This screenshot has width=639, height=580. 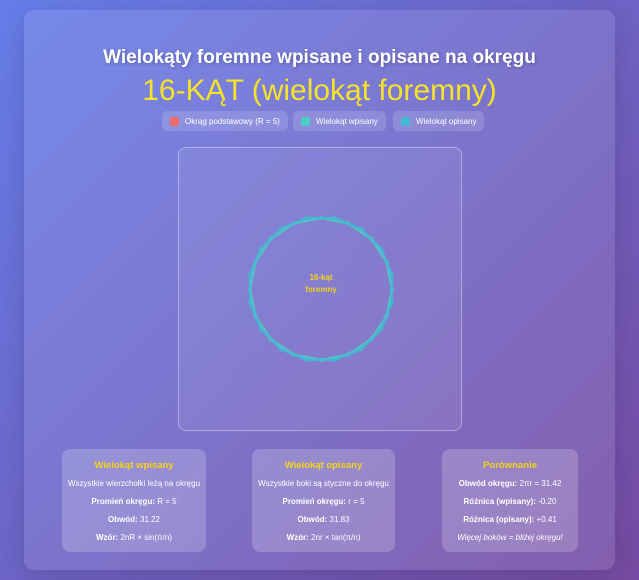 What do you see at coordinates (510, 465) in the screenshot?
I see `card-title: Porównanie` at bounding box center [510, 465].